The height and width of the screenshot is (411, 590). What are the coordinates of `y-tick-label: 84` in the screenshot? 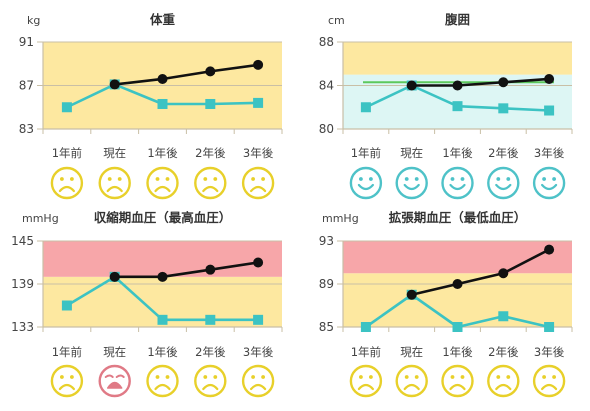 It's located at (326, 86).